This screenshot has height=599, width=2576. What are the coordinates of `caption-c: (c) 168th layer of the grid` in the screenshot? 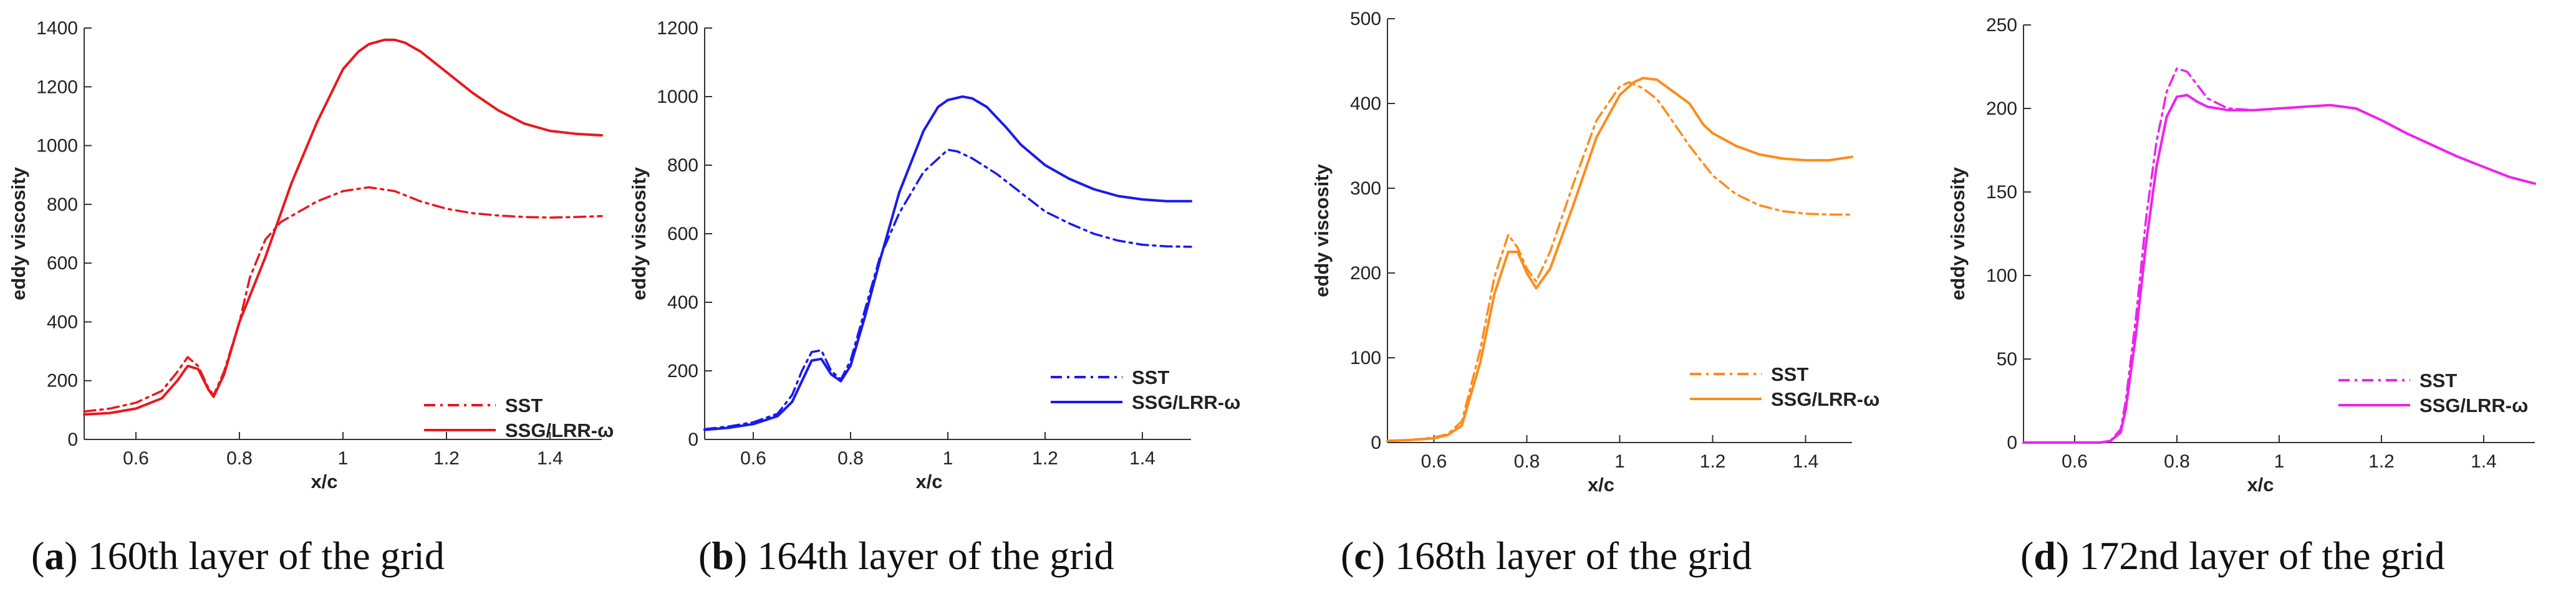 It's located at (1546, 556).